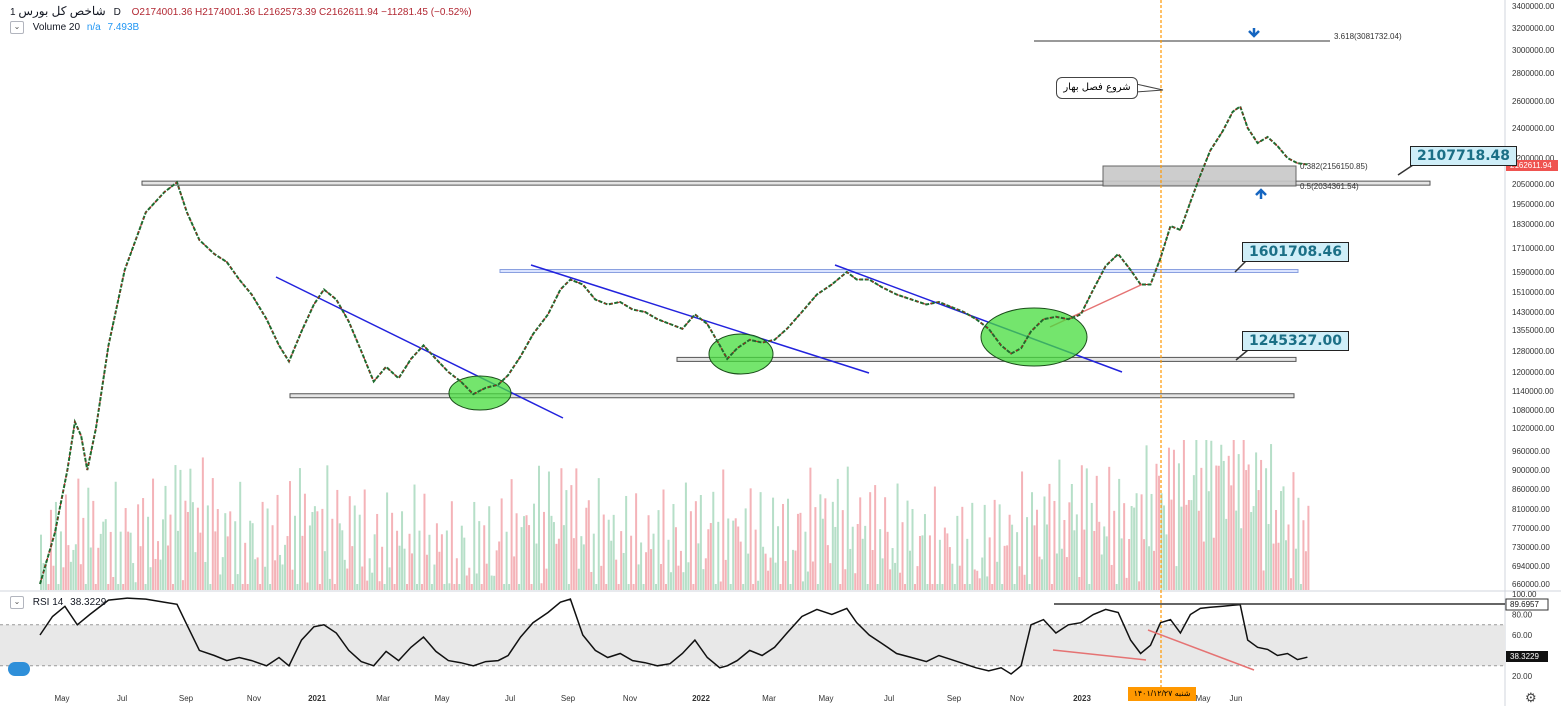 The image size is (1561, 706). I want to click on level-tag-mid: 1601708.46, so click(1295, 252).